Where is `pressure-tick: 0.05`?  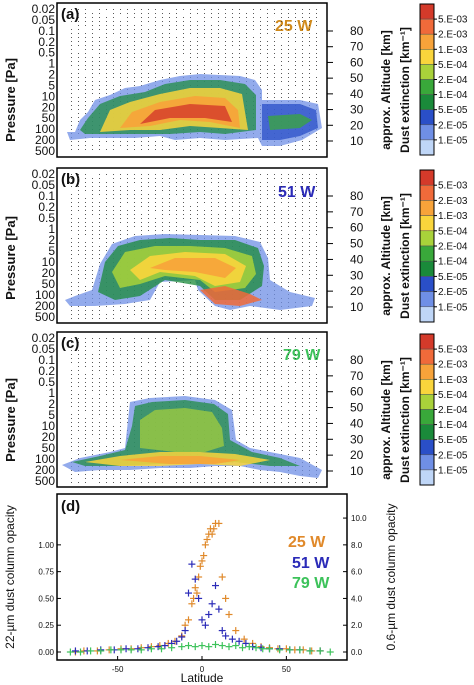
pressure-tick: 0.05 is located at coordinates (44, 185).